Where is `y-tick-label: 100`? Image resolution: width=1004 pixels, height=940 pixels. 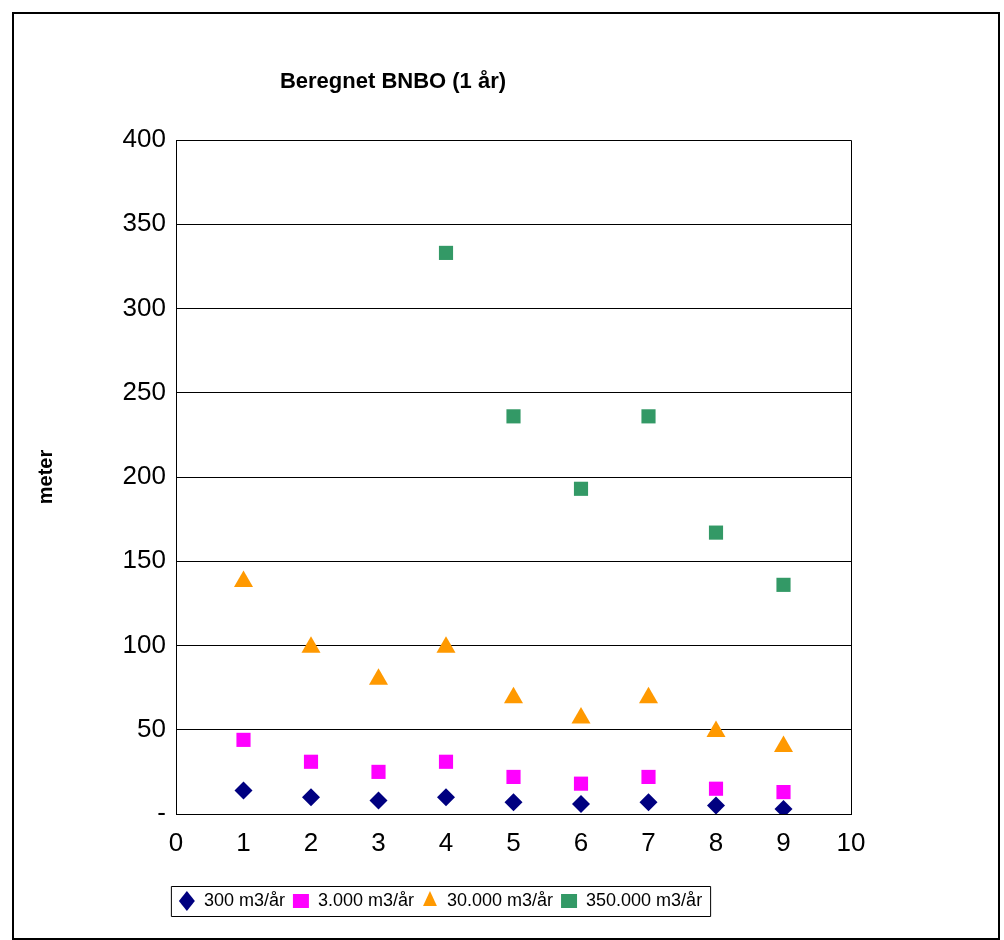
y-tick-label: 100 is located at coordinates (144, 643).